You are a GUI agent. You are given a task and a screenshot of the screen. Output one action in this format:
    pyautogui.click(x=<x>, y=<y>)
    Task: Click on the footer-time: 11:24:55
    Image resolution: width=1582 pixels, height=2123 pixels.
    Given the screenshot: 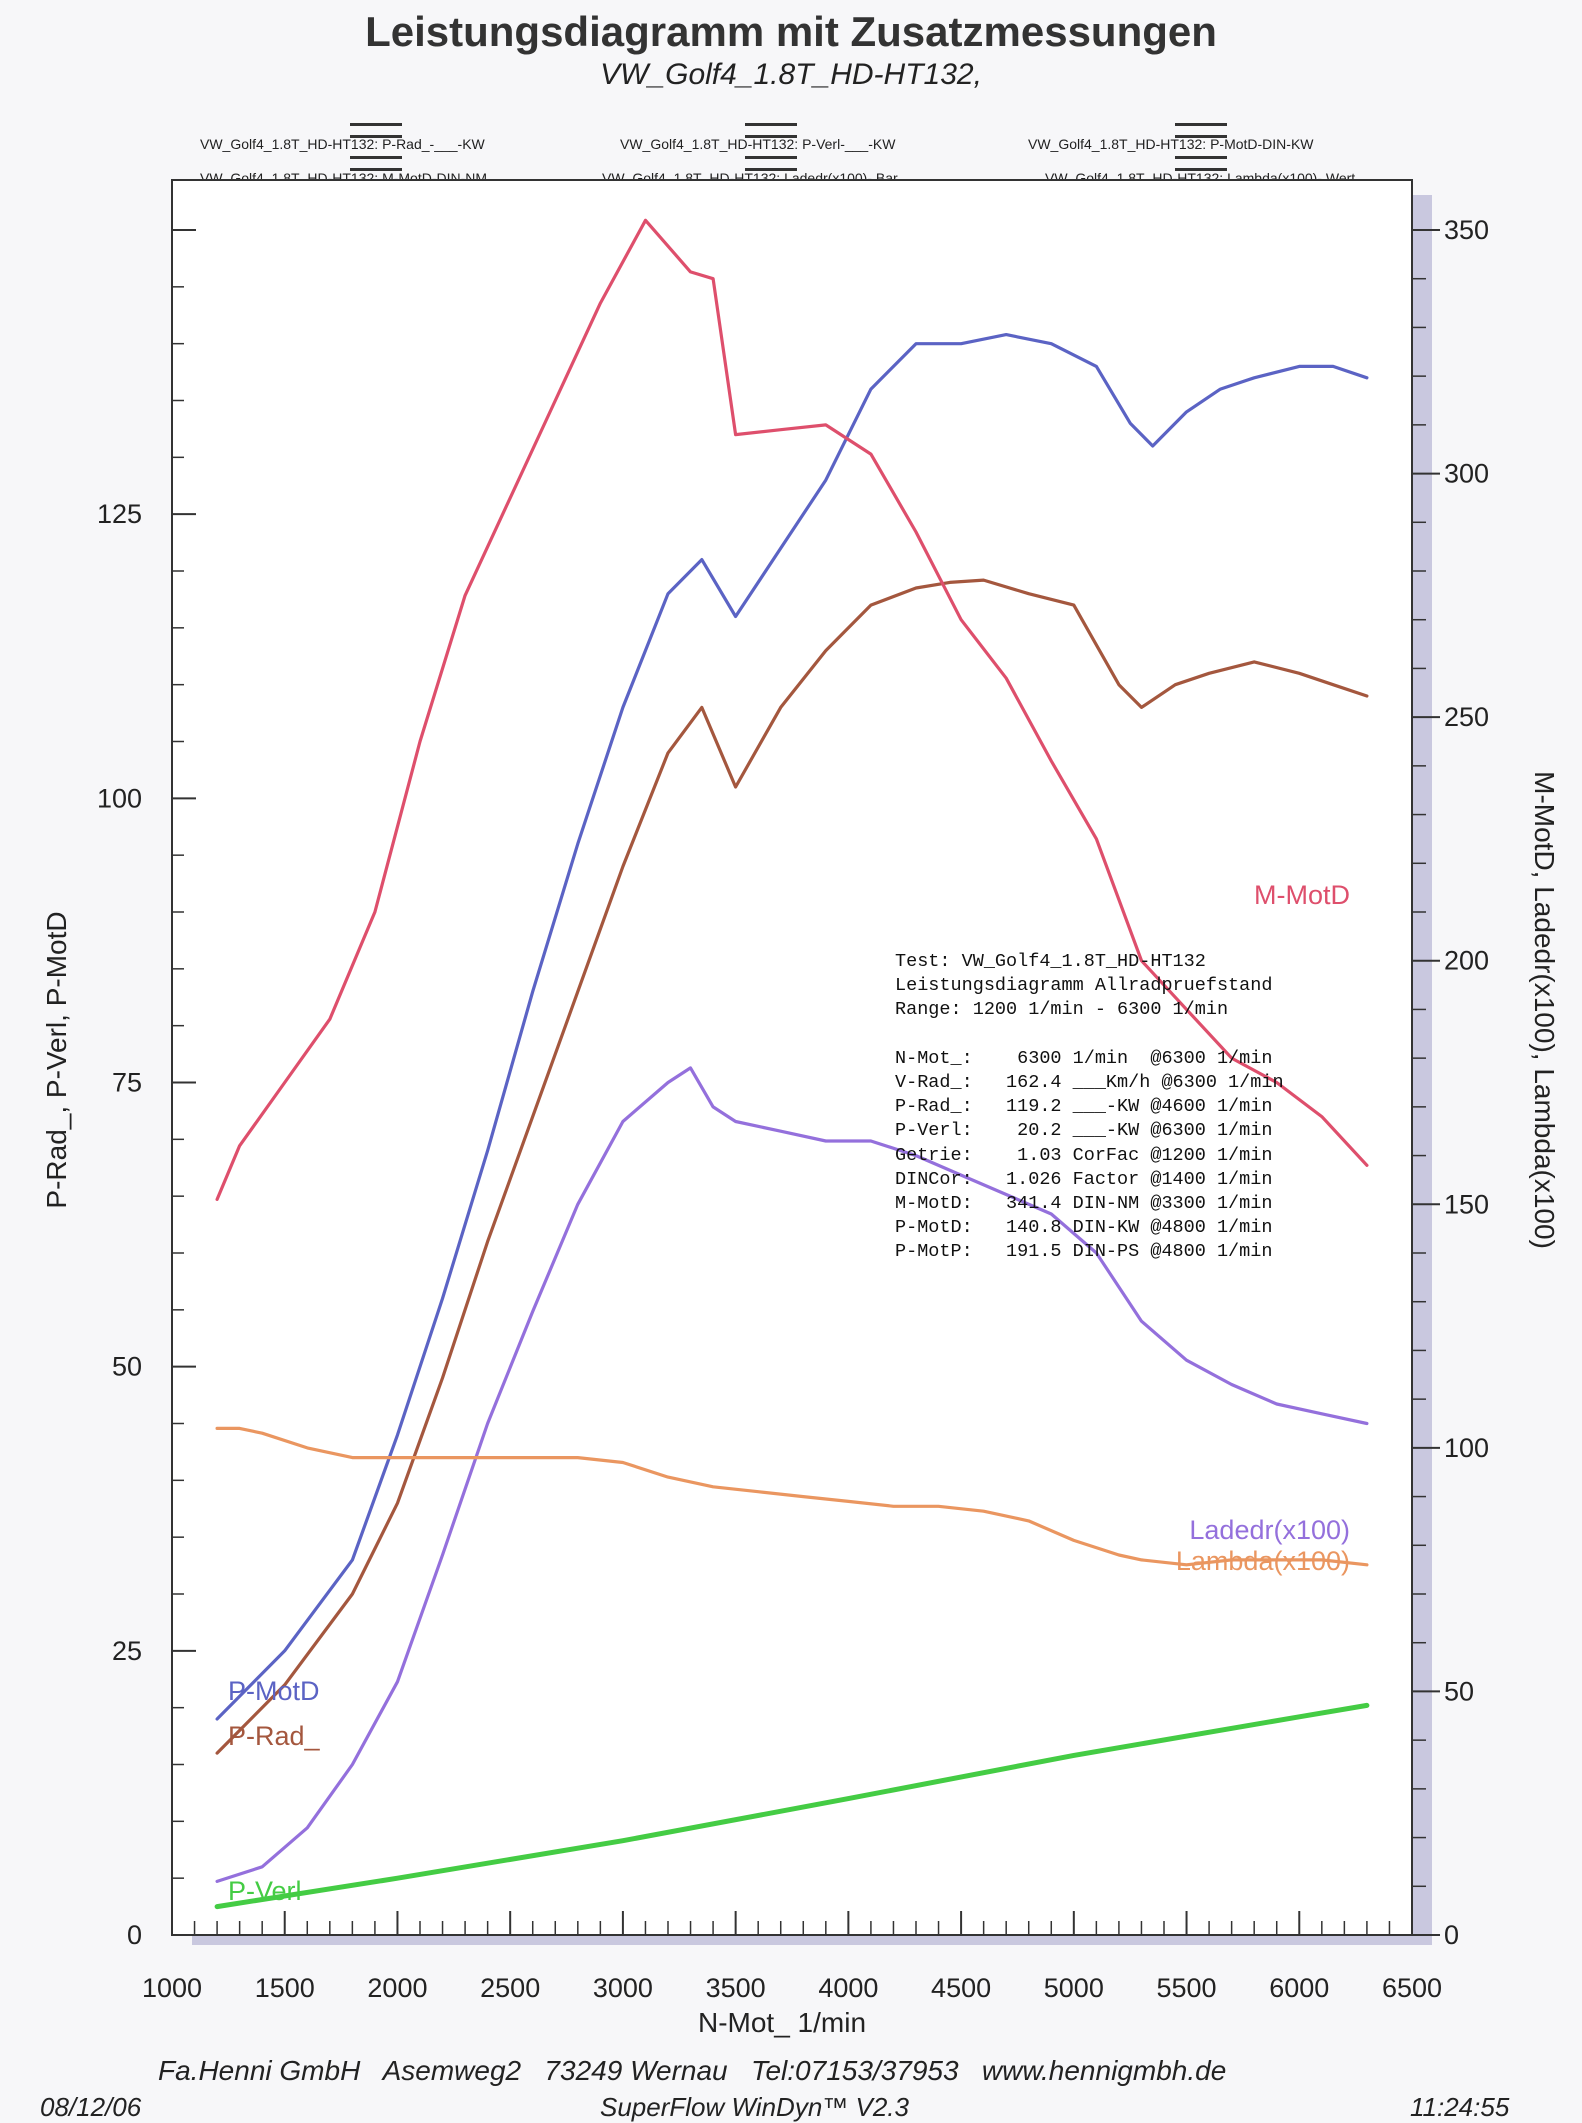 What is the action you would take?
    pyautogui.click(x=1460, y=2107)
    